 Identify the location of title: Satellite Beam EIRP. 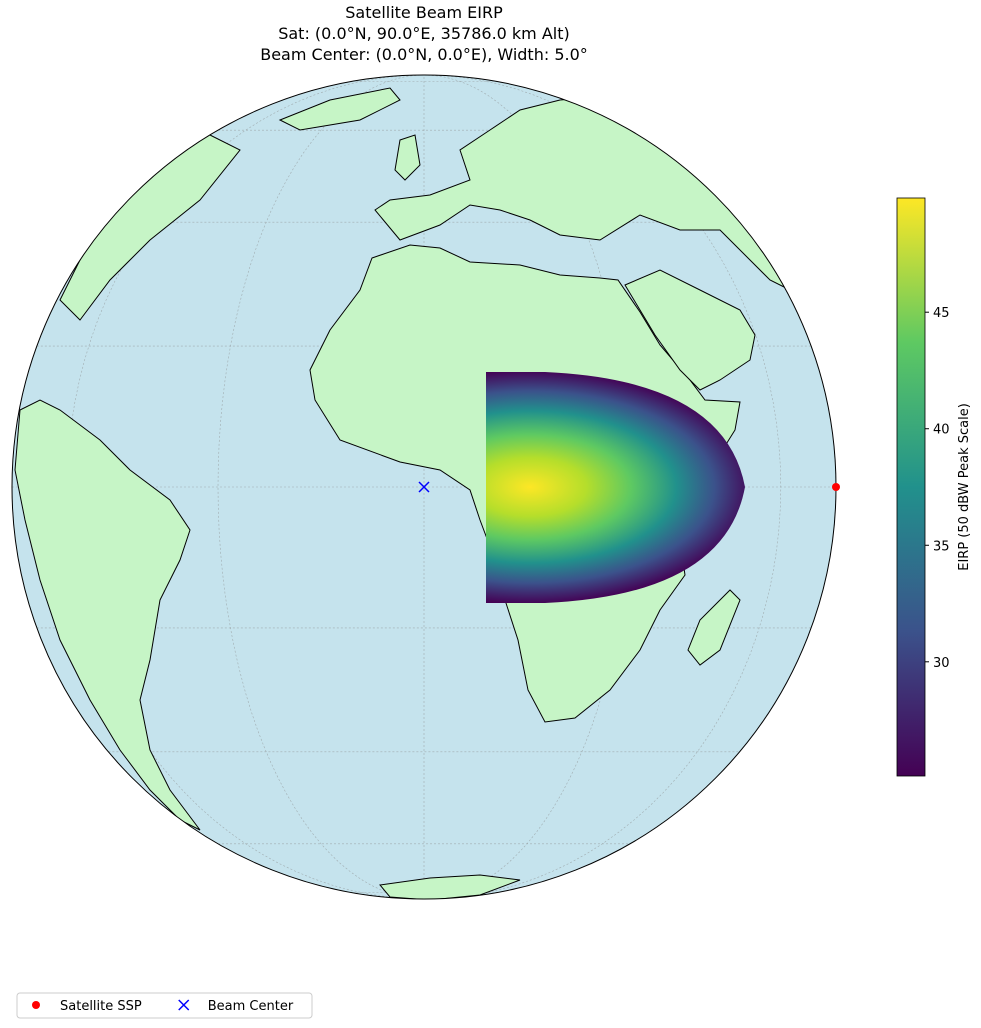
(424, 12).